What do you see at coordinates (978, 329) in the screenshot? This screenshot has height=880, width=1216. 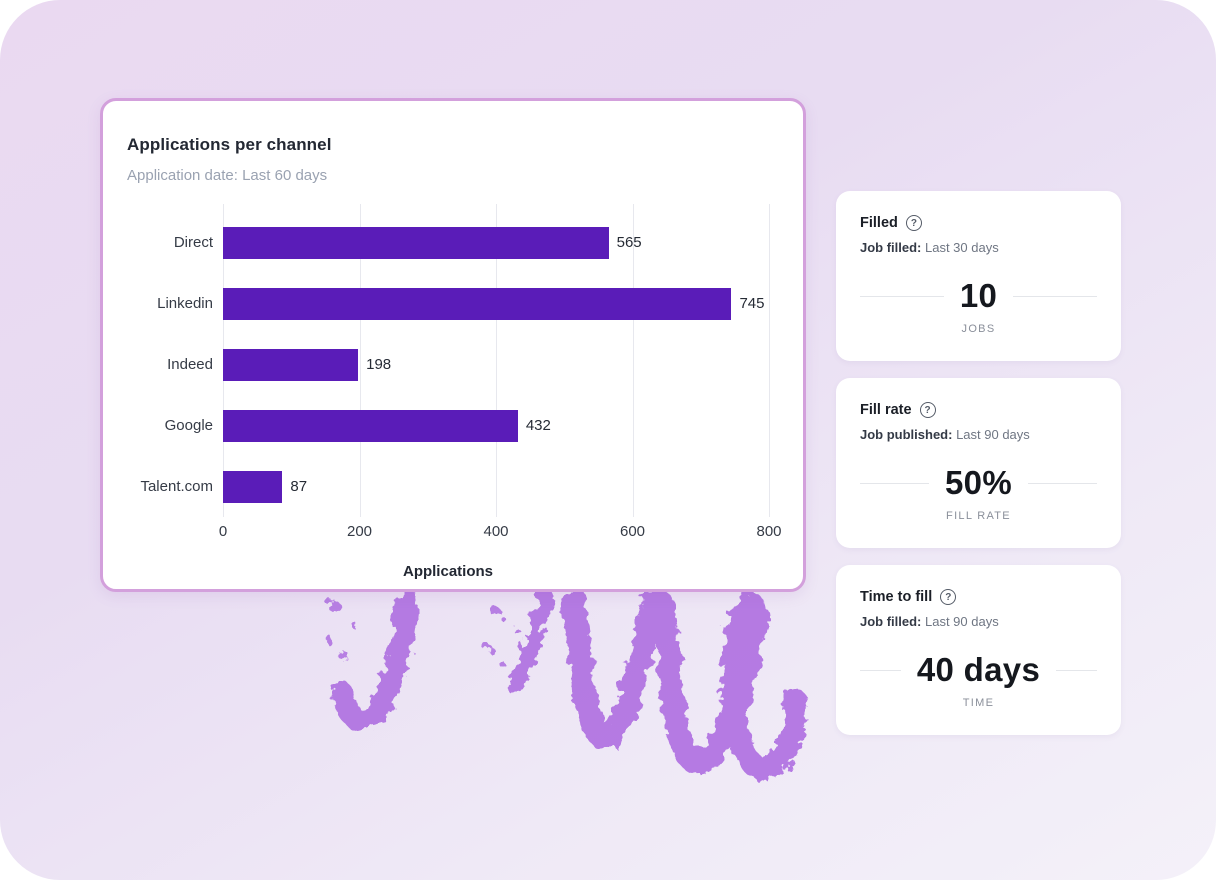 I see `stat-unit: JOBS` at bounding box center [978, 329].